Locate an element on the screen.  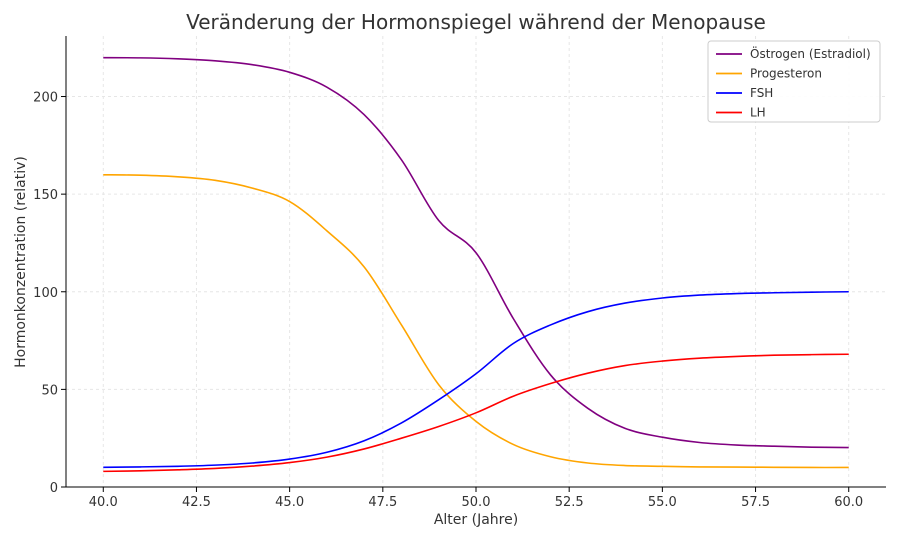
x-axis-ticks: 40.0 42.5 45.0 47.5 50.0 52.5 55.0 57.5 60.0 is located at coordinates (476, 498).